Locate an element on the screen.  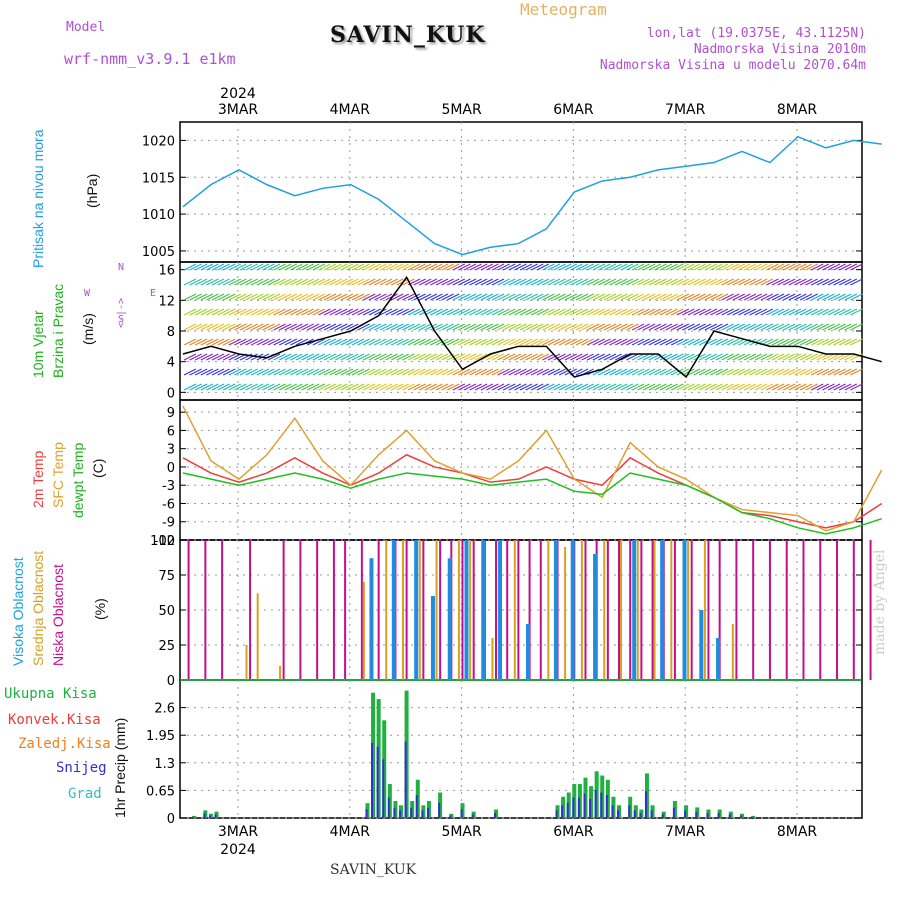
y-tick-label: 1015 is located at coordinates (158, 178).